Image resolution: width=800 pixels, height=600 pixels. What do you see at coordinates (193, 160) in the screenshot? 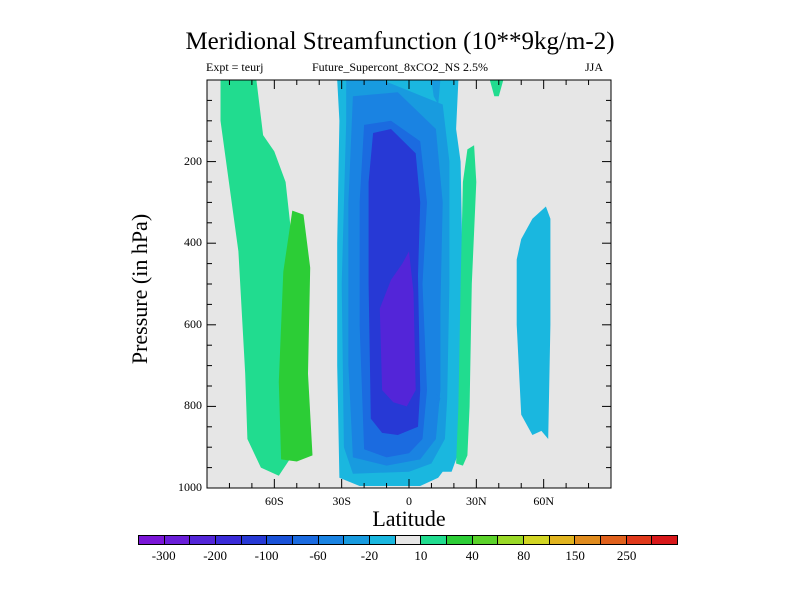
I see `y-tick-label: 200` at bounding box center [193, 160].